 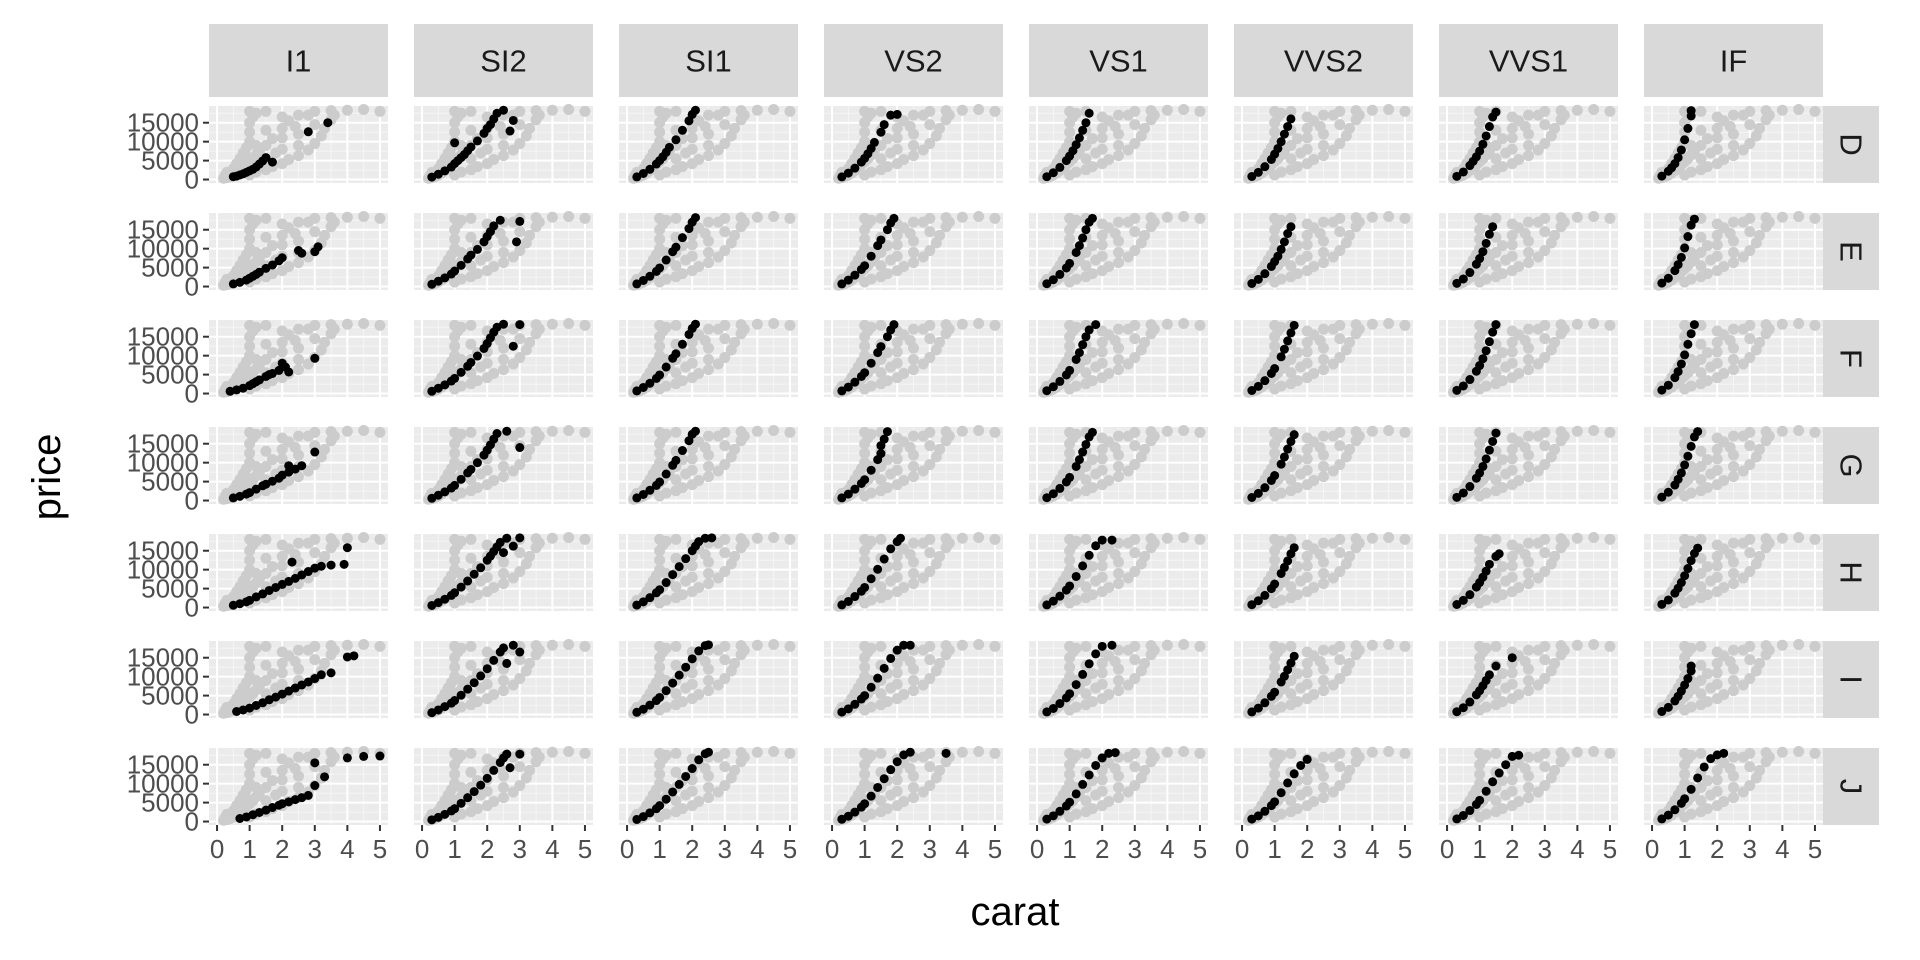 I want to click on facet-panel, so click(x=1733, y=464).